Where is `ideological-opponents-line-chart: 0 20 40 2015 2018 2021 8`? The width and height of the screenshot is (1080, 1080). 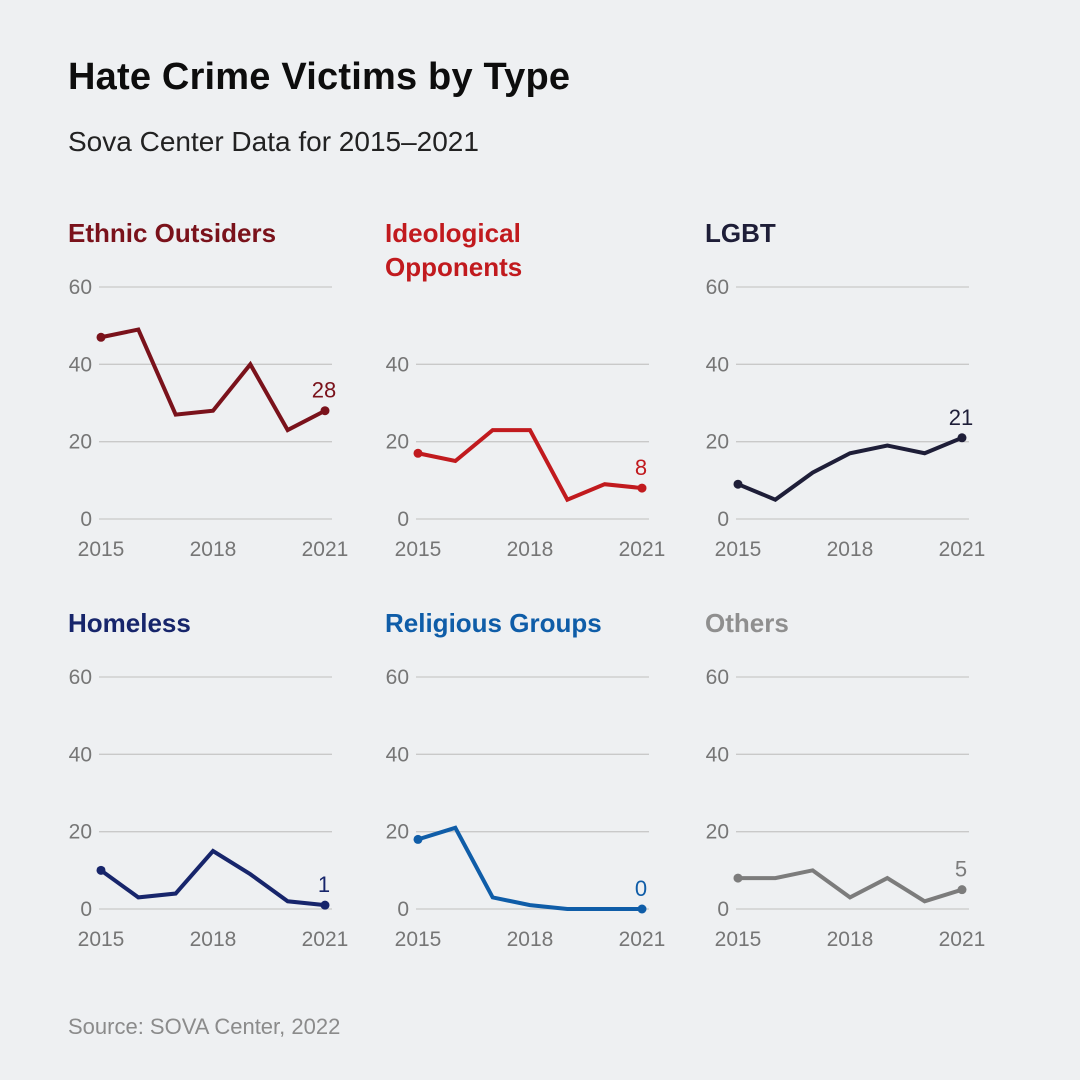 ideological-opponents-line-chart: 0 20 40 2015 2018 2021 8 is located at coordinates (526, 457).